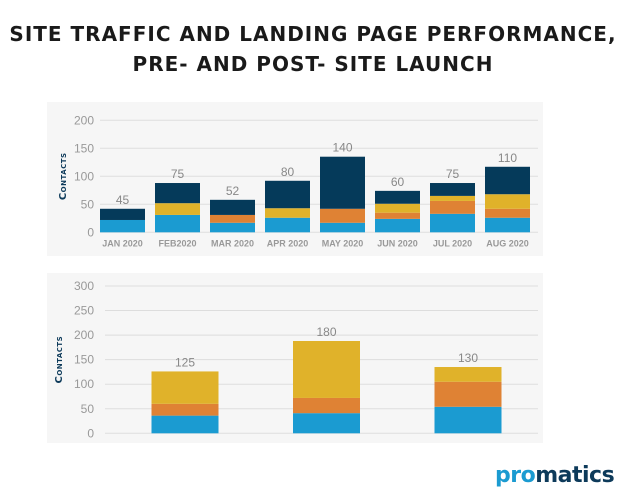 The image size is (626, 500). What do you see at coordinates (507, 158) in the screenshot?
I see `data-label: 110` at bounding box center [507, 158].